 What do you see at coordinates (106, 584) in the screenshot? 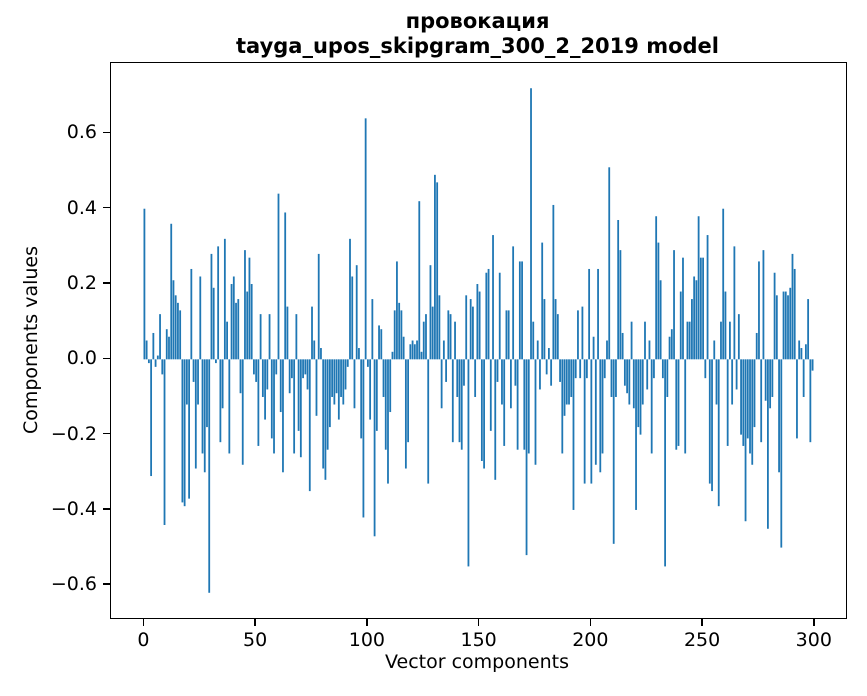
I see `y-tick` at bounding box center [106, 584].